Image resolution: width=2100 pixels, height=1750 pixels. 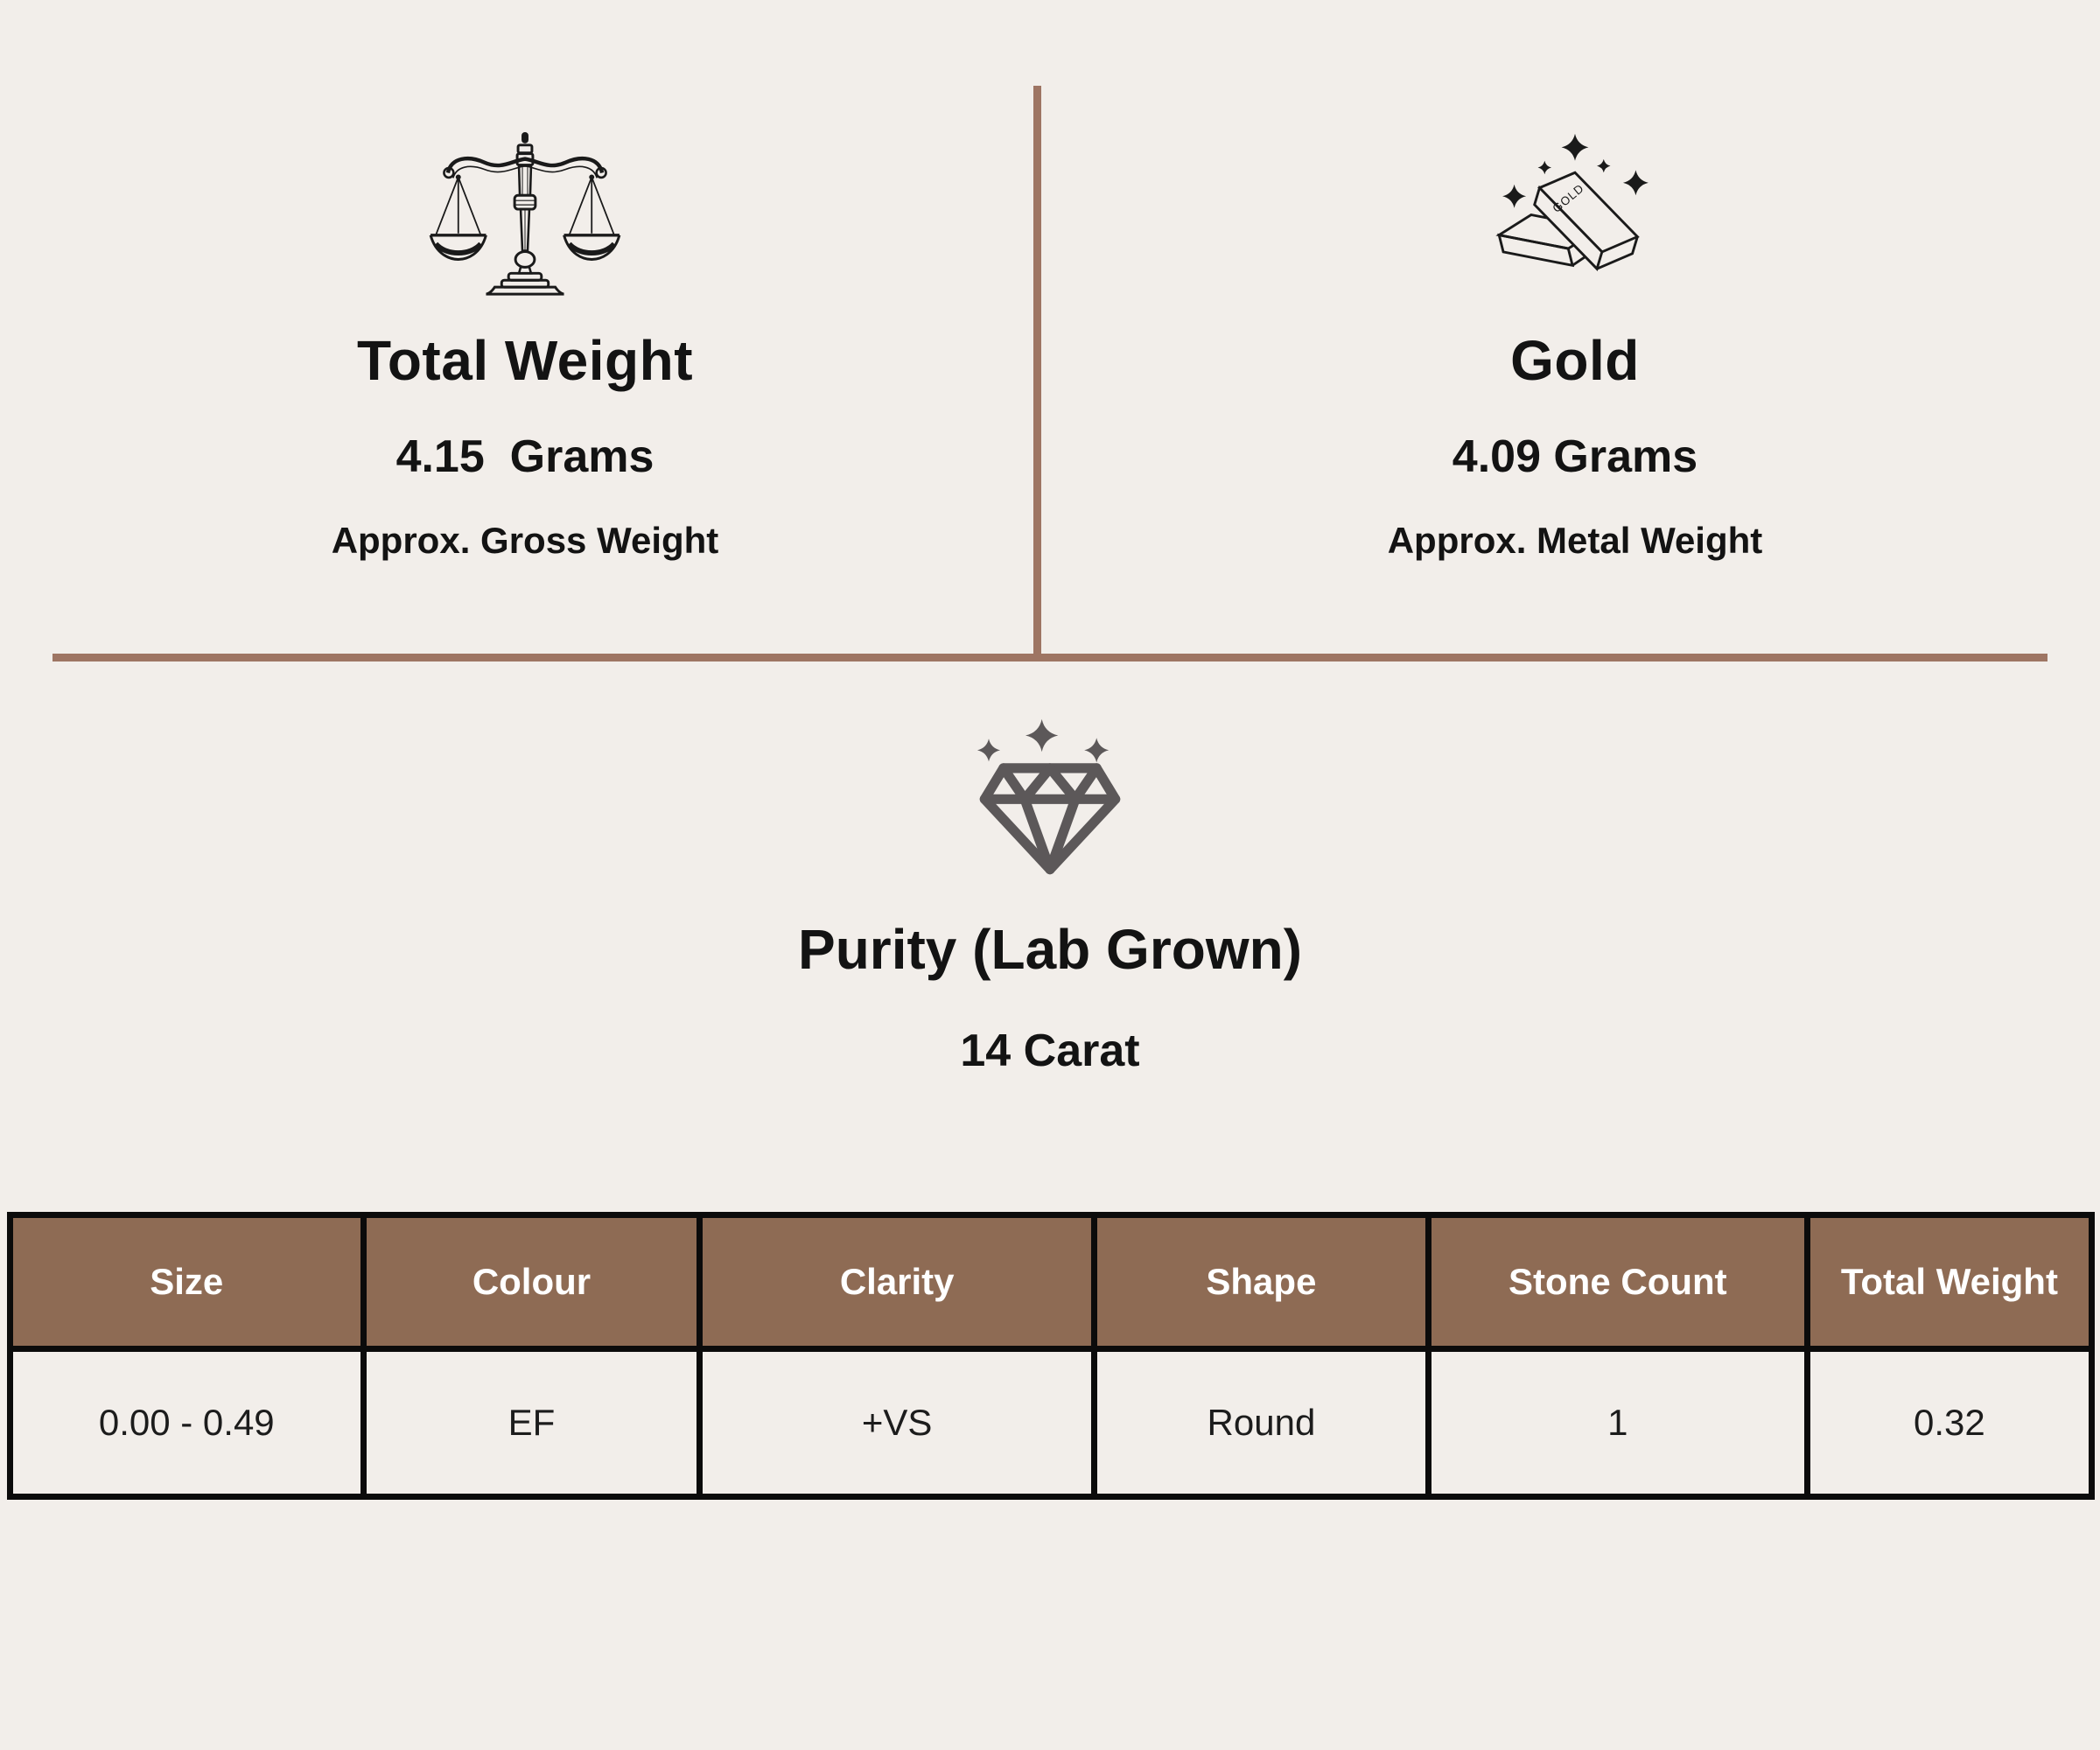 What do you see at coordinates (525, 360) in the screenshot?
I see `total-weight-title: Total Weight` at bounding box center [525, 360].